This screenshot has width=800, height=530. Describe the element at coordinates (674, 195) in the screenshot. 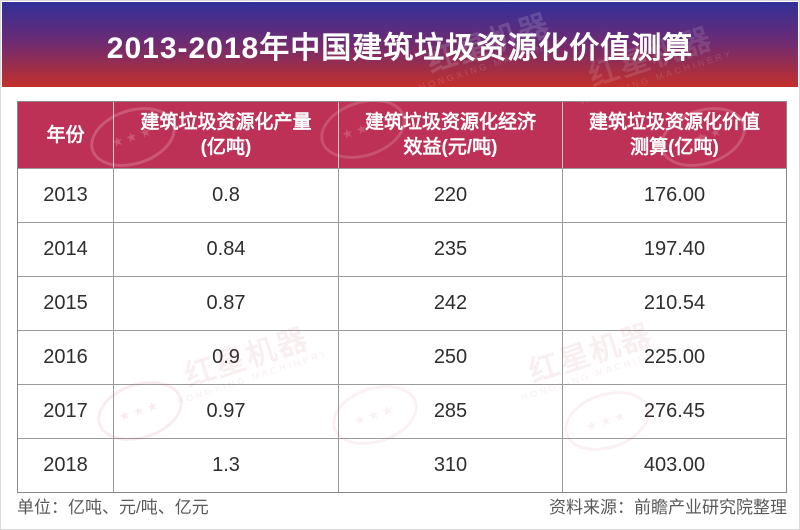

I see `cell-value: 176.00` at that location.